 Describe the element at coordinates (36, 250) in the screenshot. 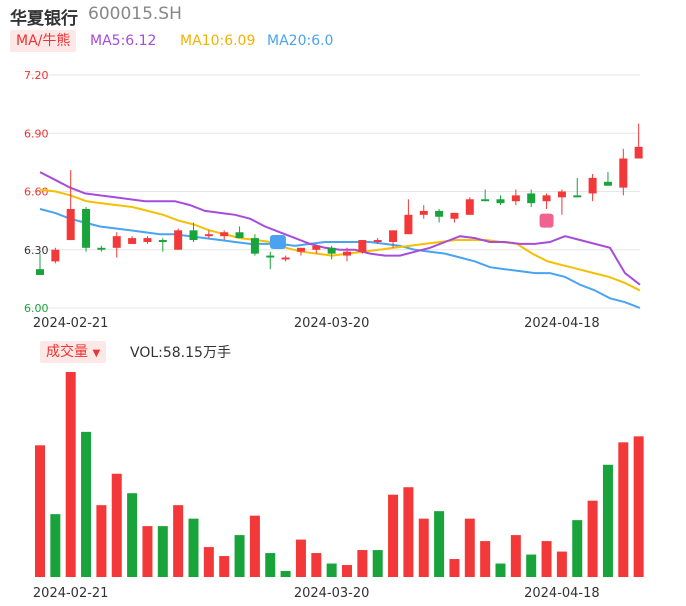

I see `y-tick-label: 6.30` at that location.